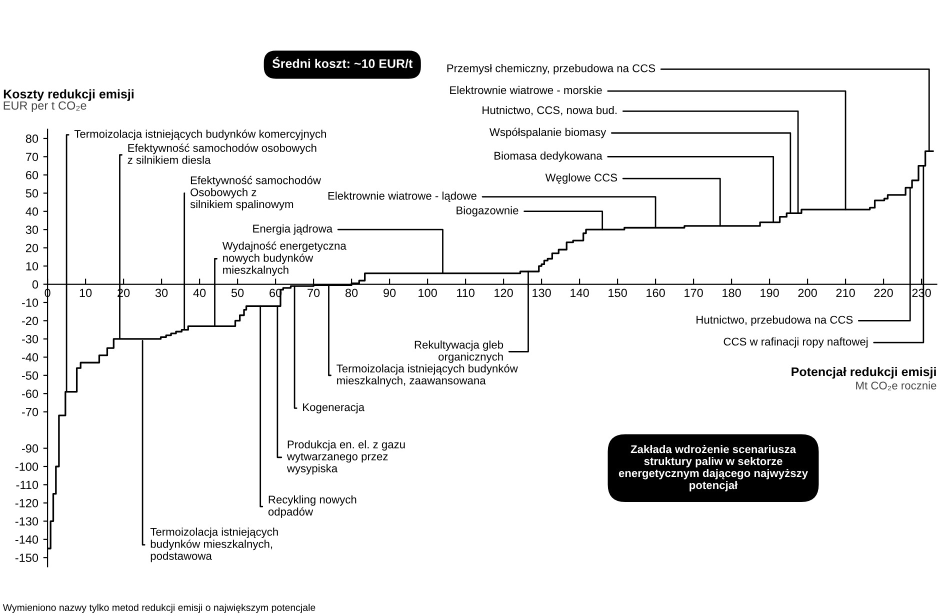  What do you see at coordinates (334, 408) in the screenshot?
I see `annotation: Kogeneracja` at bounding box center [334, 408].